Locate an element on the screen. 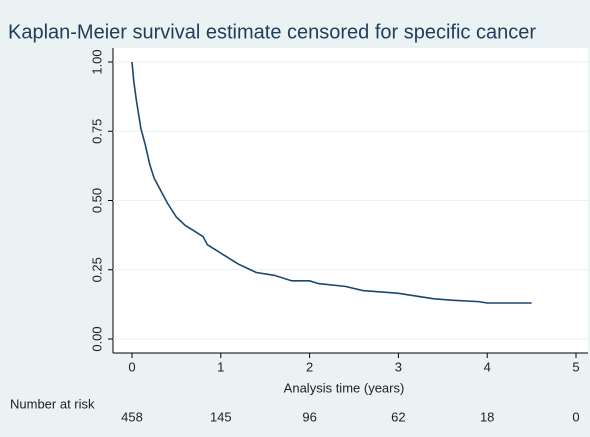 The width and height of the screenshot is (590, 437). risk-count: 18 is located at coordinates (487, 416).